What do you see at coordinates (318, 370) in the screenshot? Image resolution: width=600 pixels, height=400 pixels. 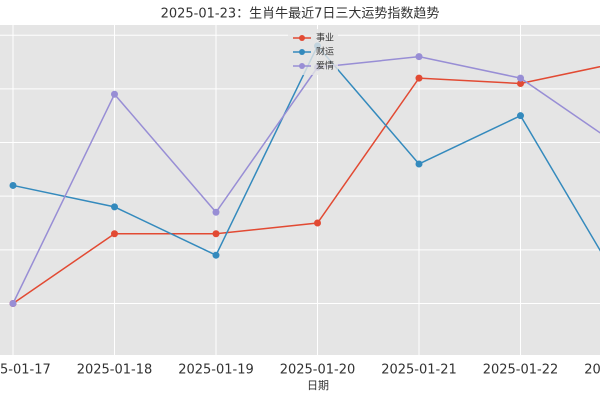 I see `x-tick-label: 2025-01-20` at bounding box center [318, 370].